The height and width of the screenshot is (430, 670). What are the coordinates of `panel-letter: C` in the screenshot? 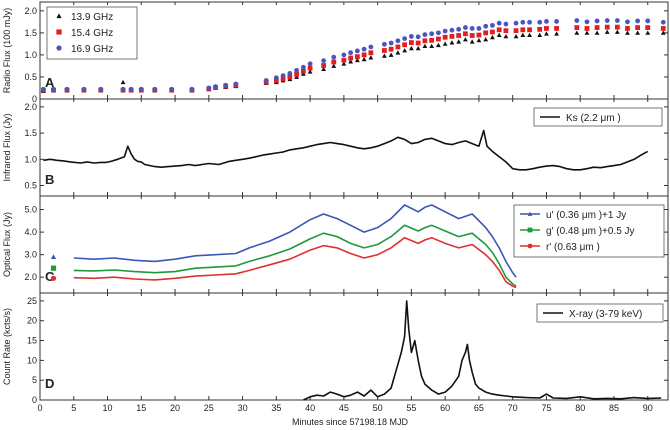 It's located at (50, 276).